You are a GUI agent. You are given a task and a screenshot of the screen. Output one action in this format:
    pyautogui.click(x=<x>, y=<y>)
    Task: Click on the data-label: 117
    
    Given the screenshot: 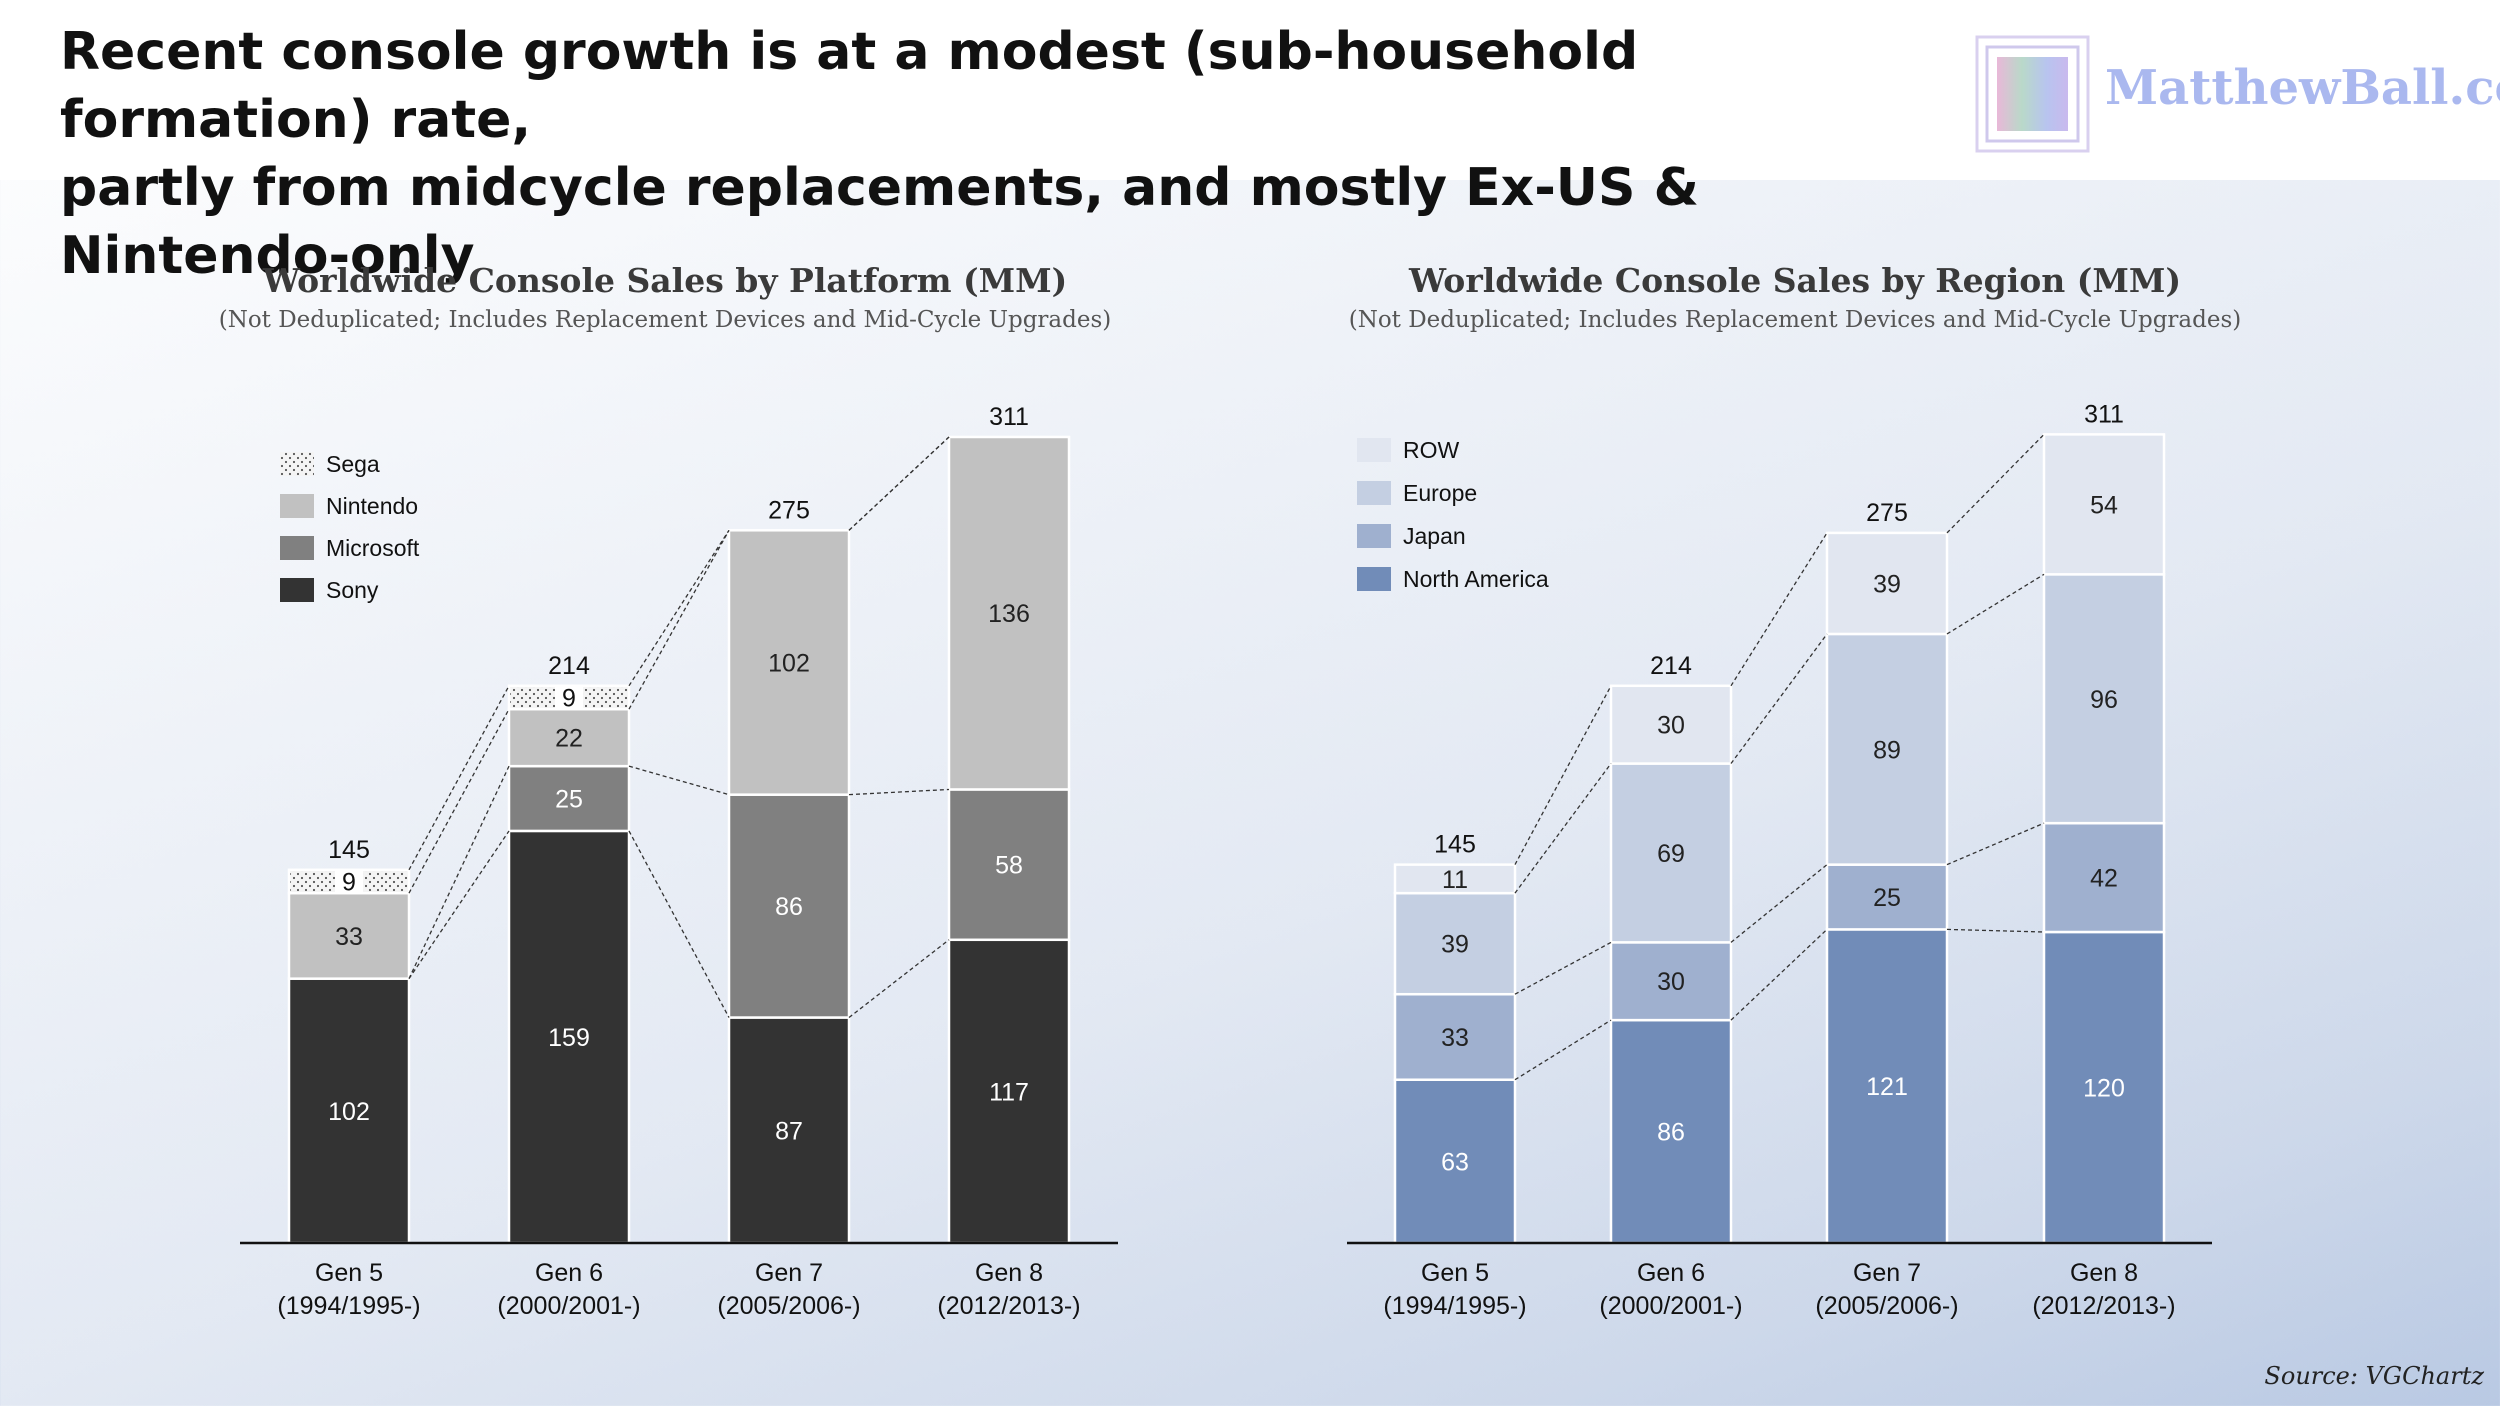 What is the action you would take?
    pyautogui.click(x=1009, y=1092)
    